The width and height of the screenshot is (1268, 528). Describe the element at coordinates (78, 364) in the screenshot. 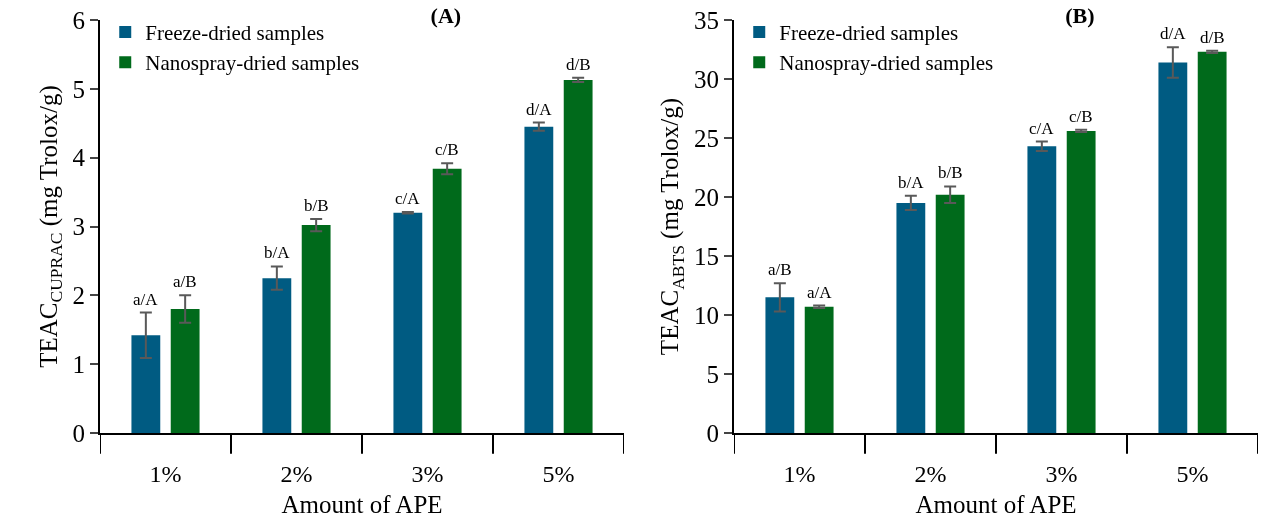

I see `y-tick-label: 1` at that location.